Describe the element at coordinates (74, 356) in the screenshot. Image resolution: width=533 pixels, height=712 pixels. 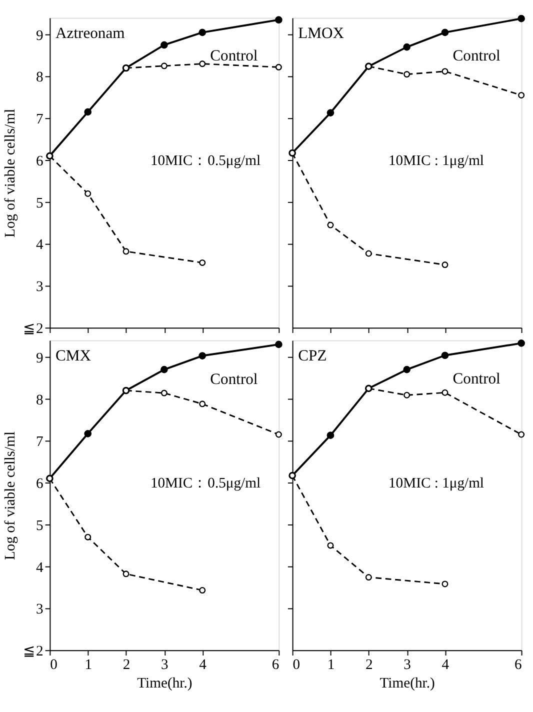
I see `chart-title: CMX` at that location.